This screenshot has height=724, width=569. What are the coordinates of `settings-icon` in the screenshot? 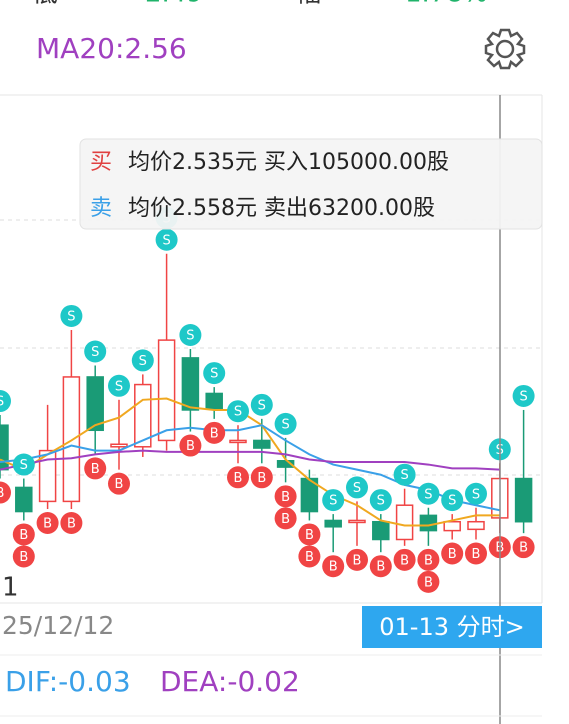 It's located at (505, 49).